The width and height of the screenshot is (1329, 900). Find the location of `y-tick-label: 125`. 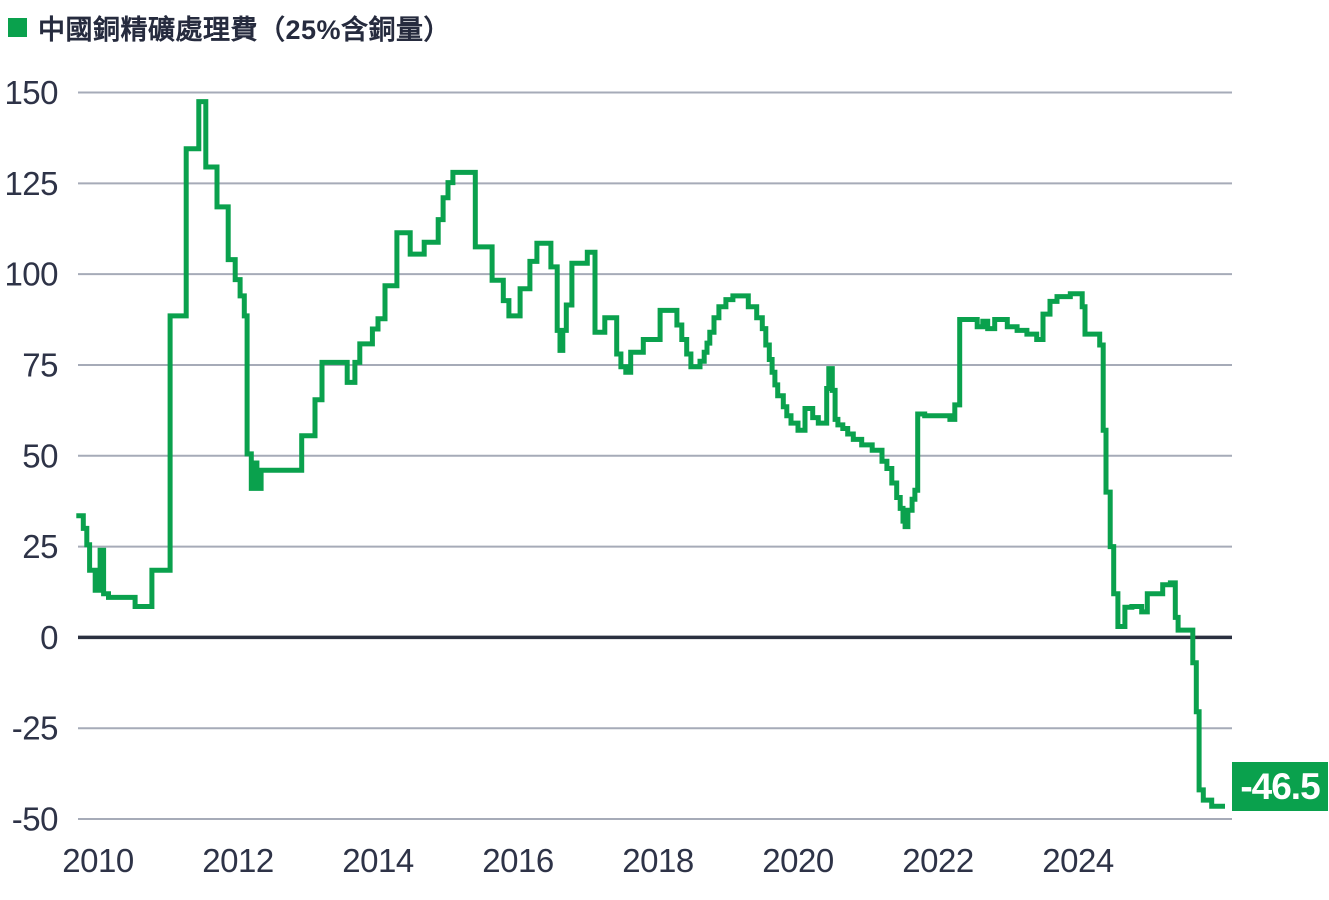

y-tick-label: 125 is located at coordinates (31, 183).